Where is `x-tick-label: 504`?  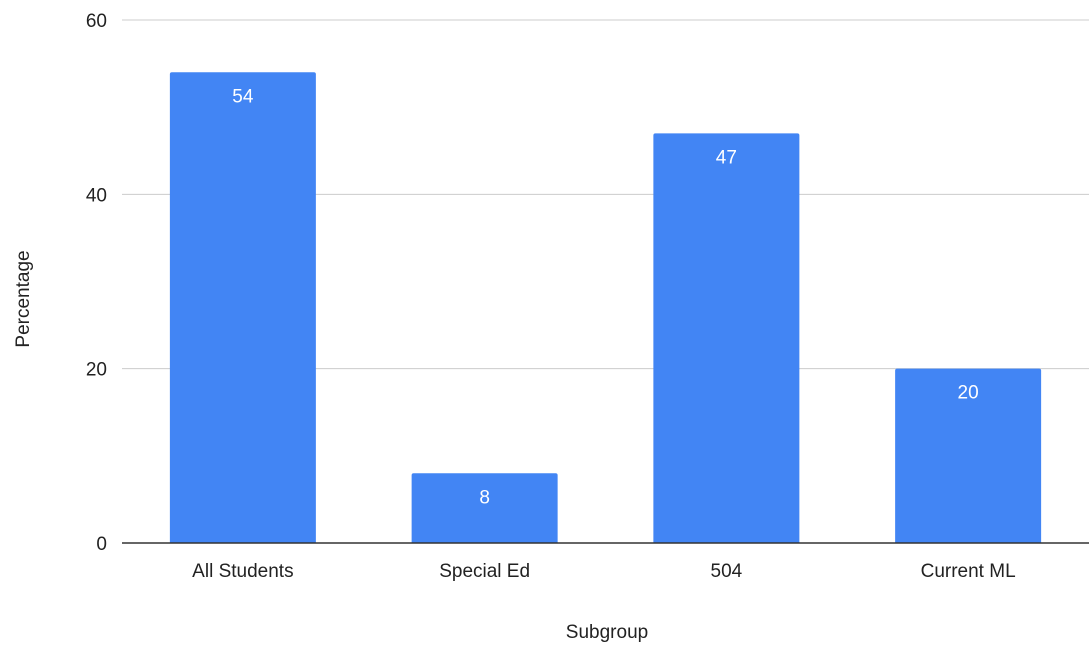 x-tick-label: 504 is located at coordinates (727, 571).